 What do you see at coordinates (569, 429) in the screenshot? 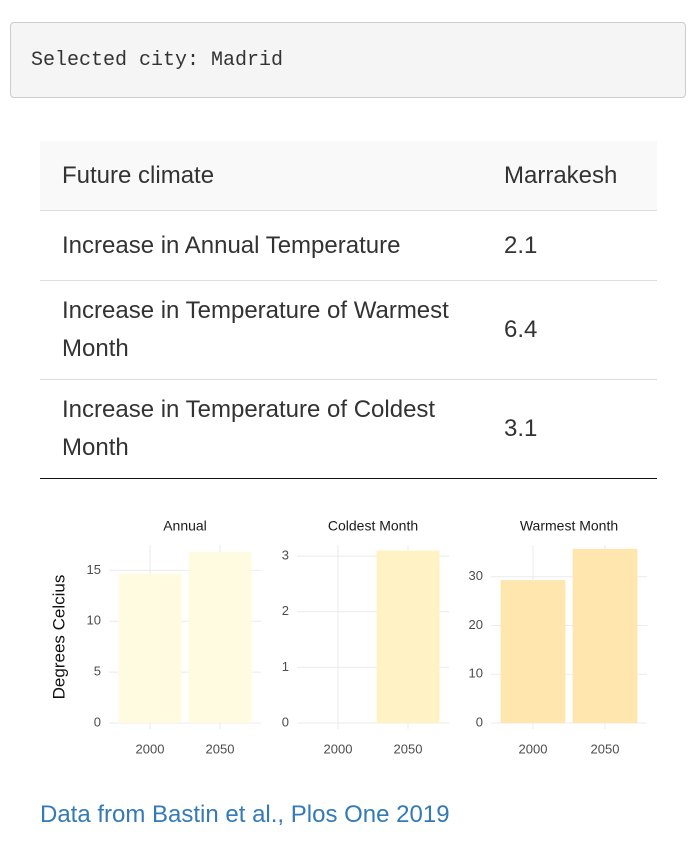
I see `table-cell: 3.1` at bounding box center [569, 429].